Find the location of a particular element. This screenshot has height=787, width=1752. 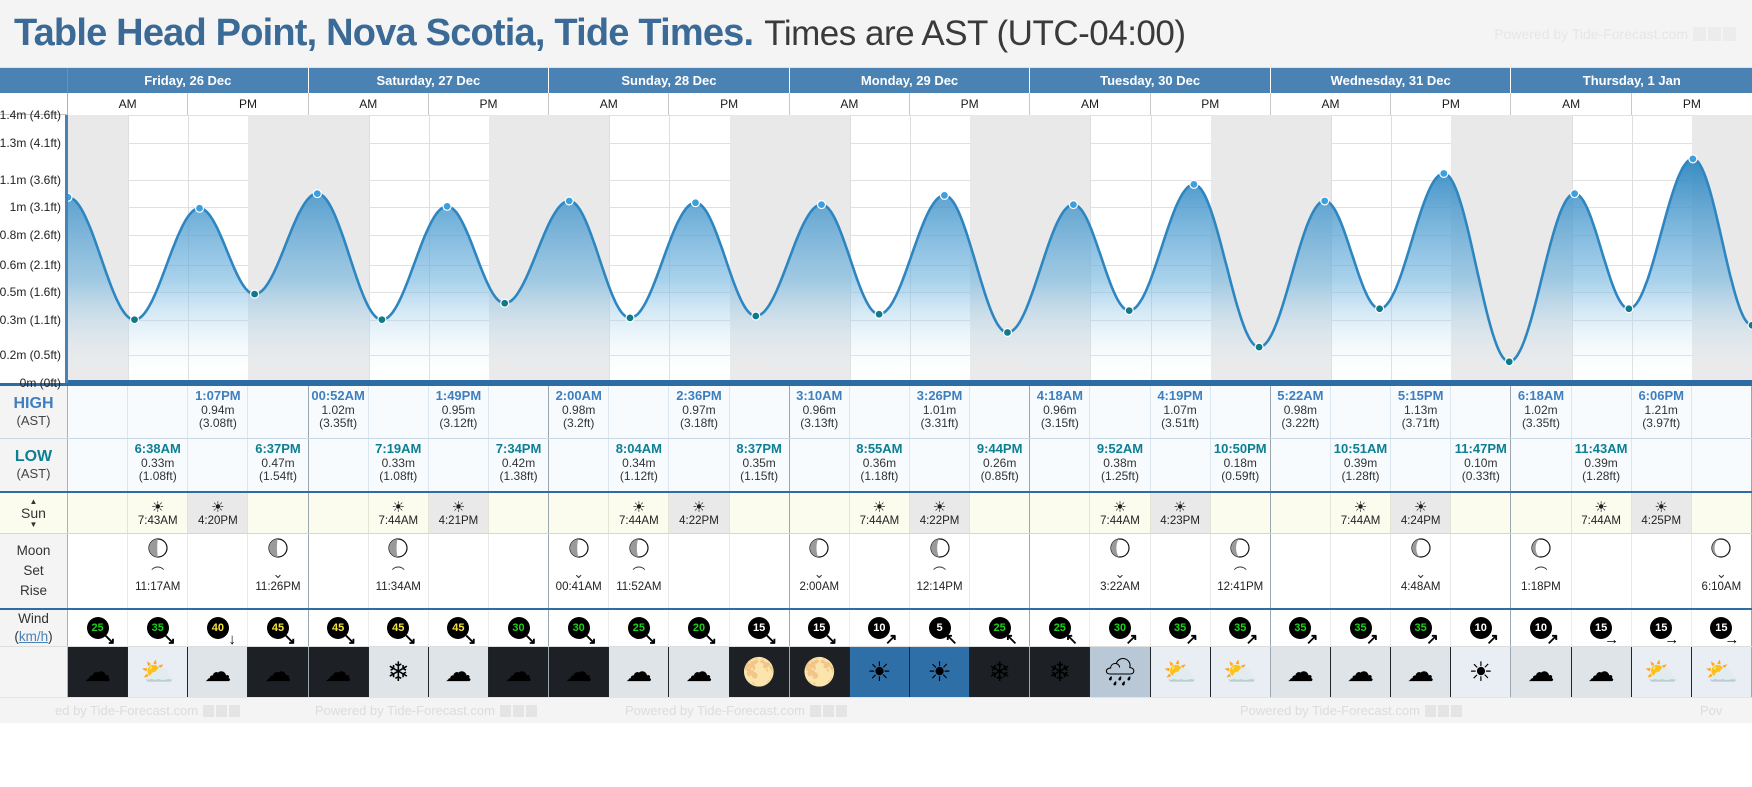

weather-cell: ☀ is located at coordinates (879, 672).